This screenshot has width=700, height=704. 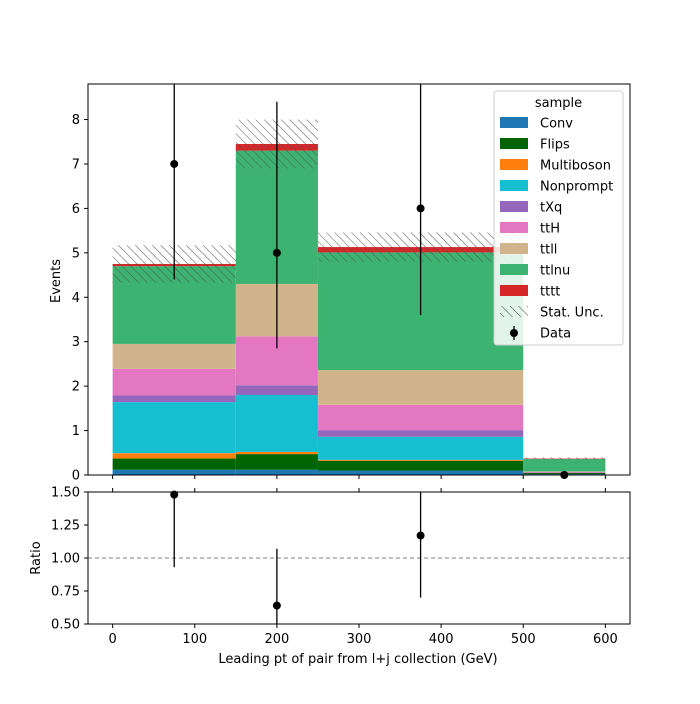 I want to click on top-ylabel: Events, so click(x=56, y=281).